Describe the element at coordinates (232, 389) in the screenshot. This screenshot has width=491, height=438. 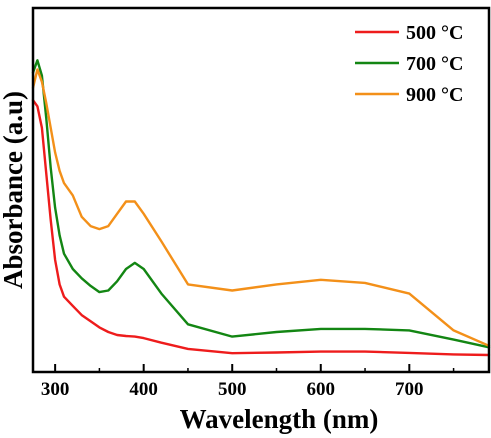
I see `x-tick-label-500: 500` at that location.